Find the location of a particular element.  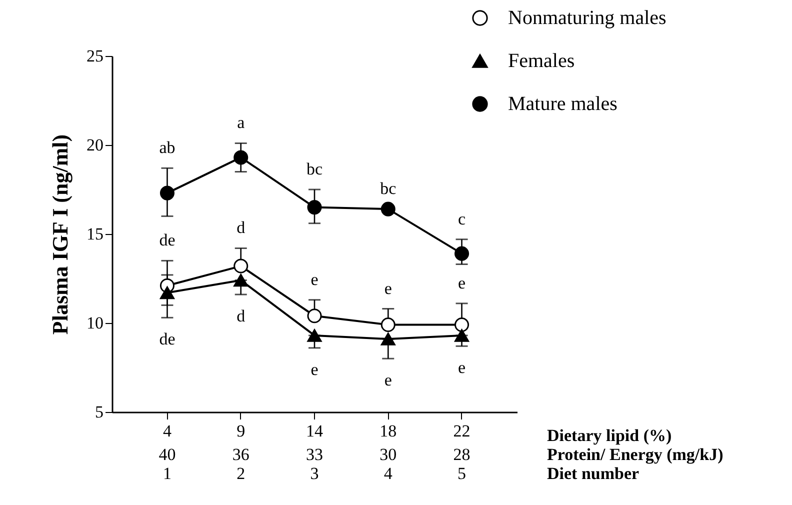

annotation: a is located at coordinates (241, 122).